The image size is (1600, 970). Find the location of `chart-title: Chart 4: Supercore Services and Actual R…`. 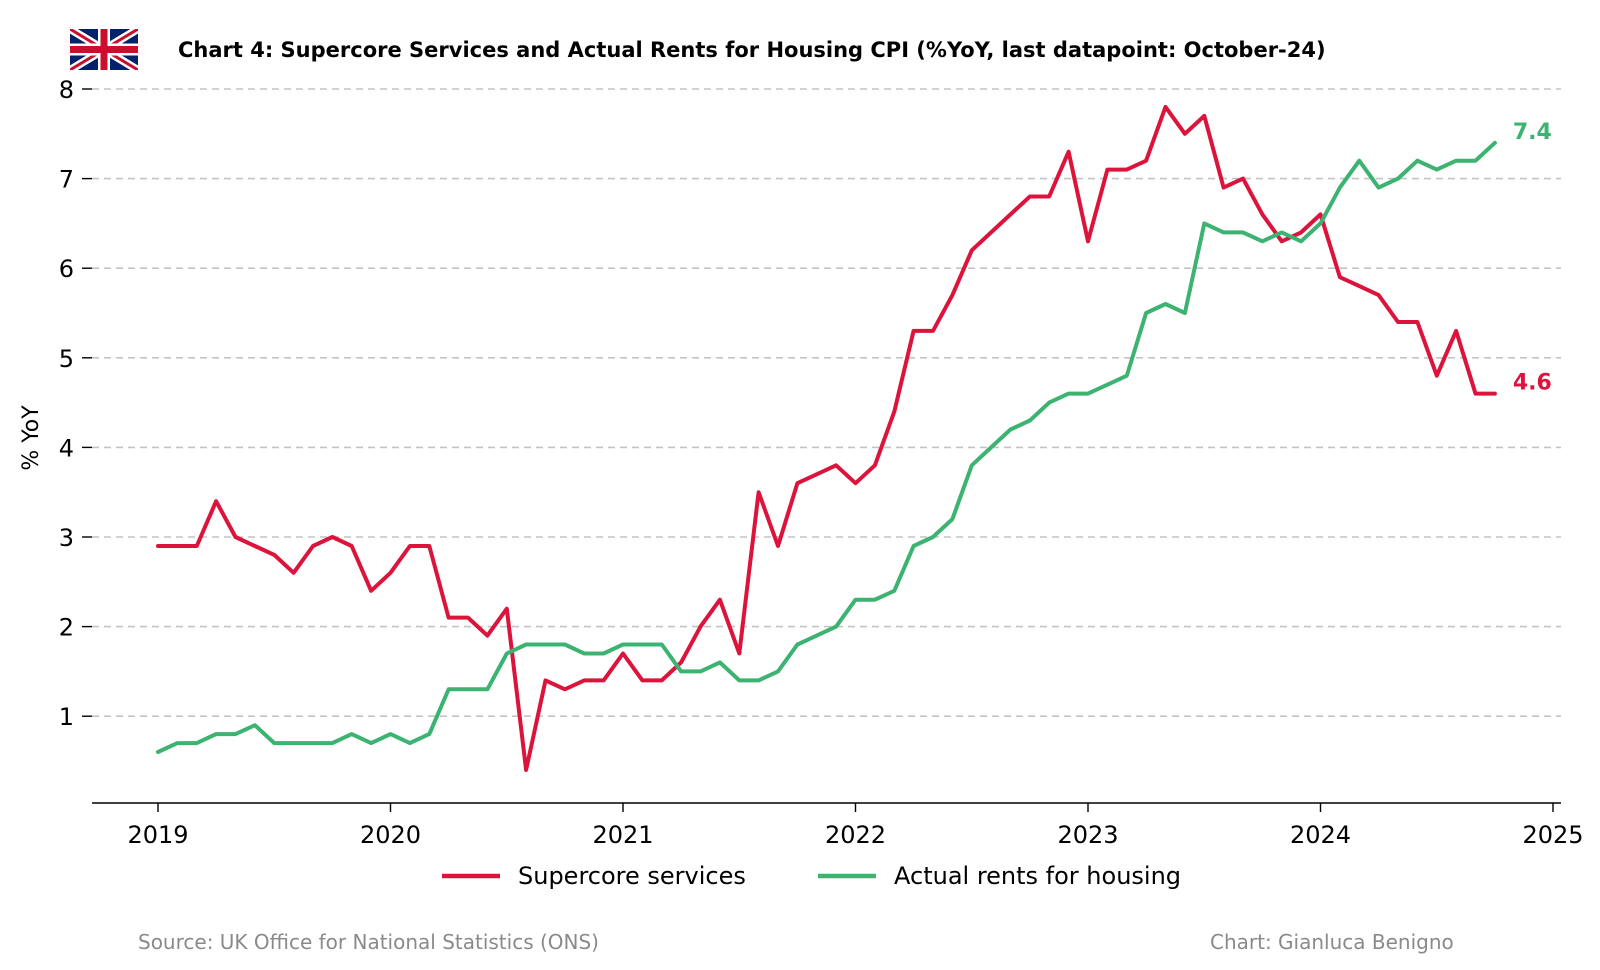

chart-title: Chart 4: Supercore Services and Actual R… is located at coordinates (752, 50).